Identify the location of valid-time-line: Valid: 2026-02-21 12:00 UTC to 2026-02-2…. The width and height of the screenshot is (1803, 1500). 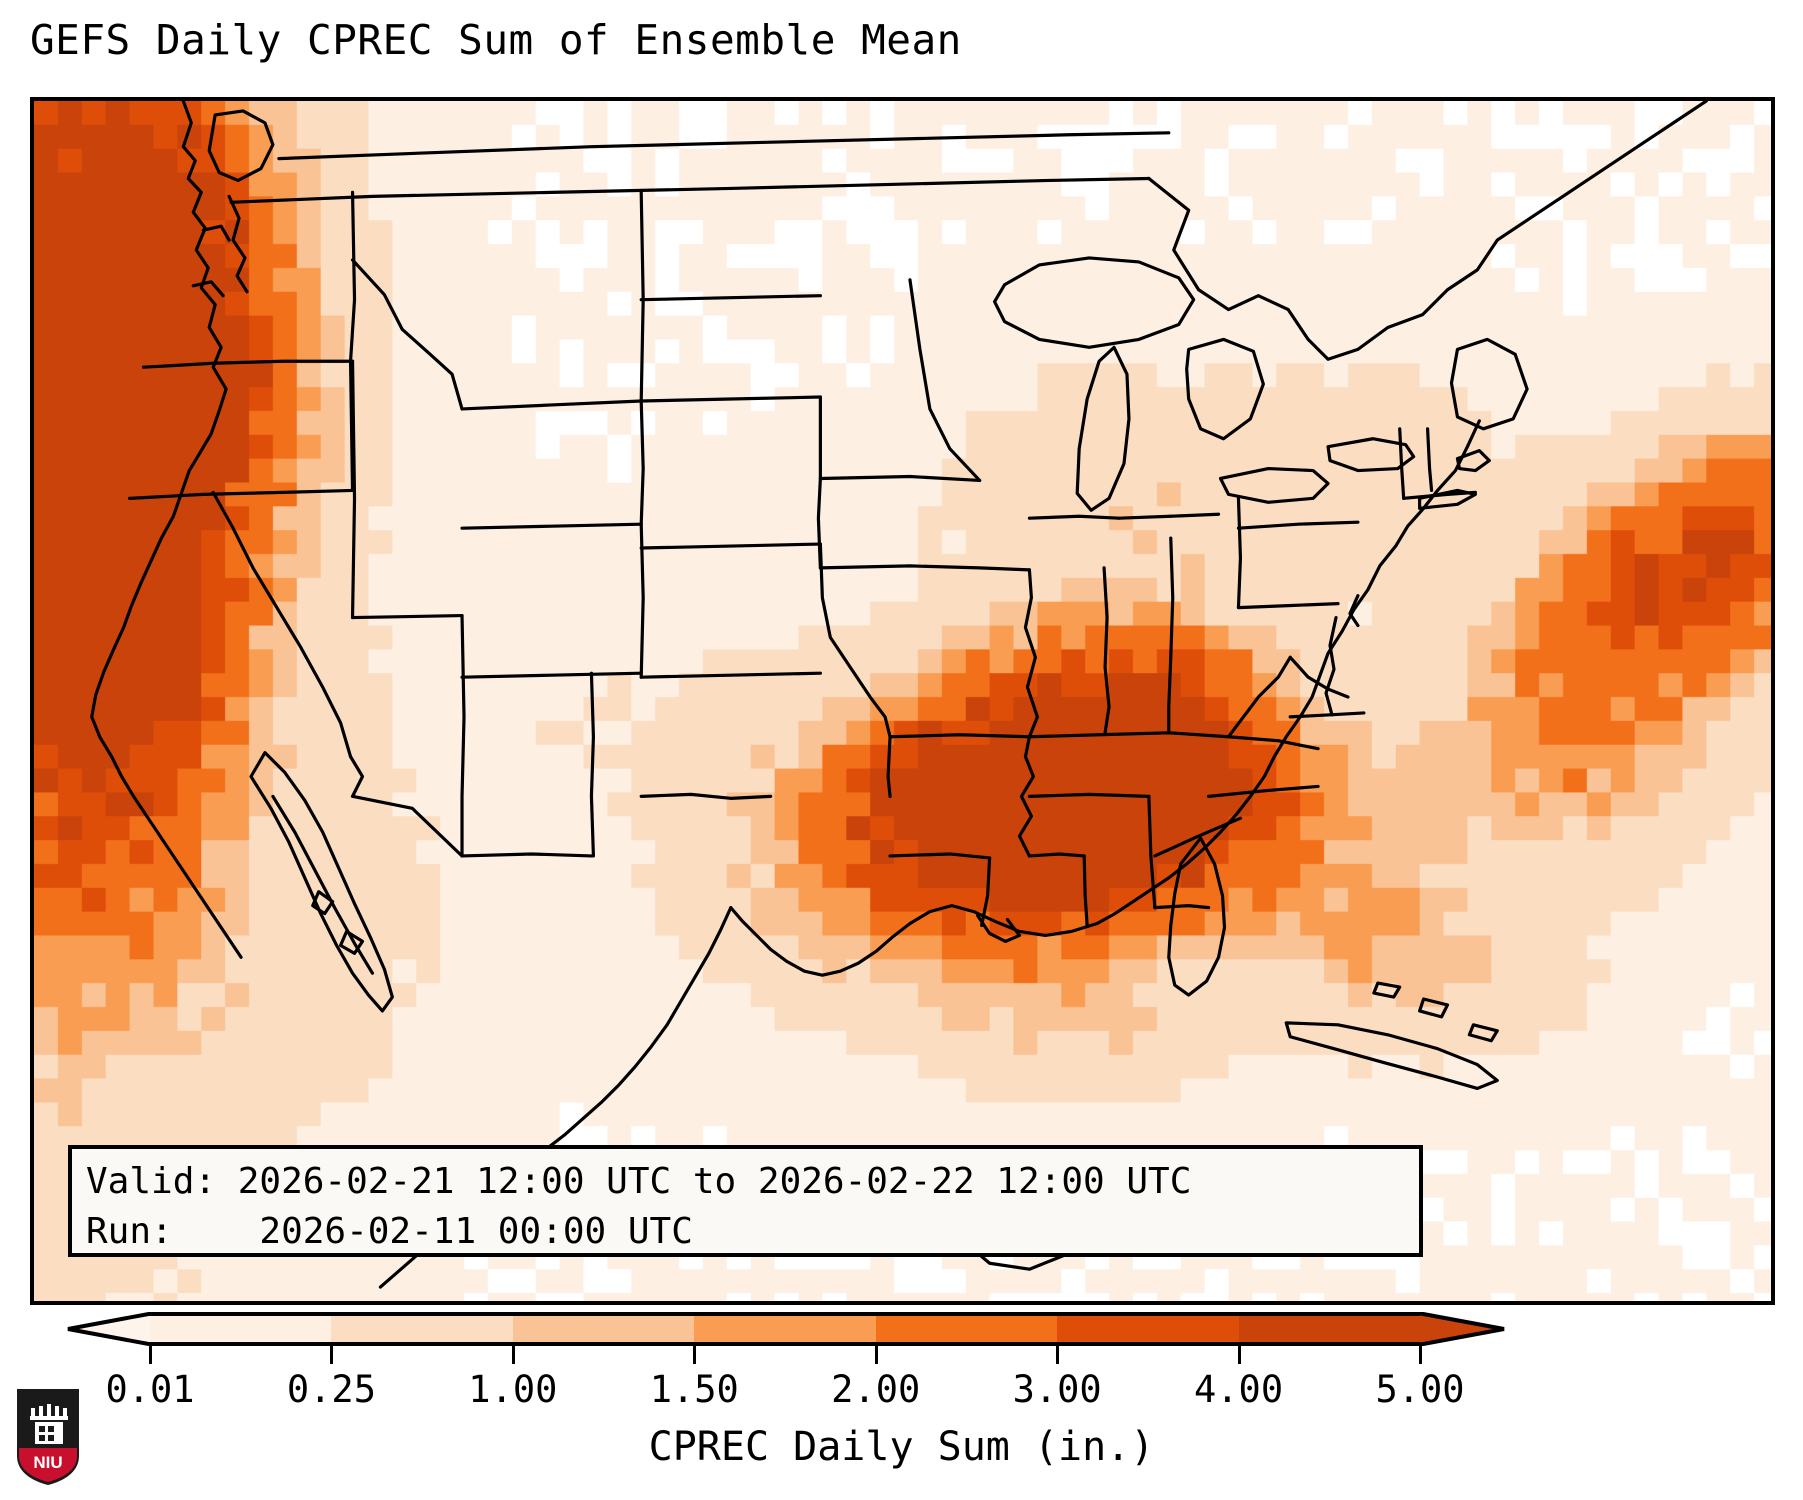
(639, 1181).